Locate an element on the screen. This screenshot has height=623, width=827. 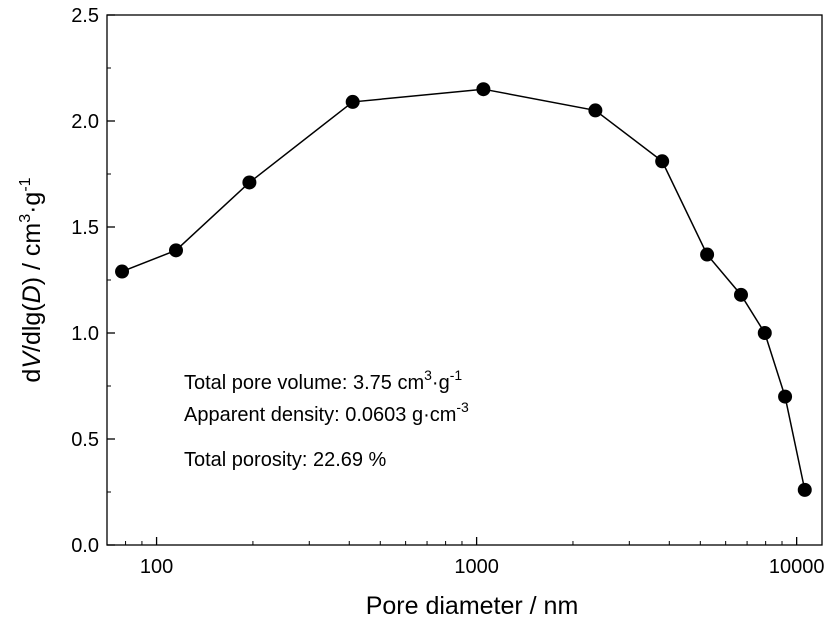
annotation-line: Apparent density: 0.0603 g·cm-3 is located at coordinates (326, 412).